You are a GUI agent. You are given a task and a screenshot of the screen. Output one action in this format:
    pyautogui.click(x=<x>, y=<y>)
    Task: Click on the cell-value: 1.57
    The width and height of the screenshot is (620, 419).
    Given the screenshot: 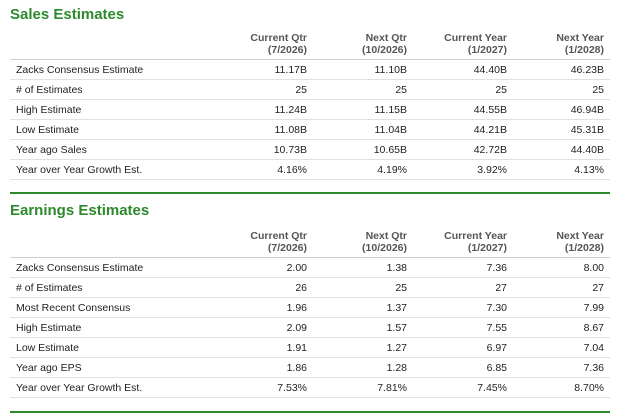 What is the action you would take?
    pyautogui.click(x=363, y=327)
    